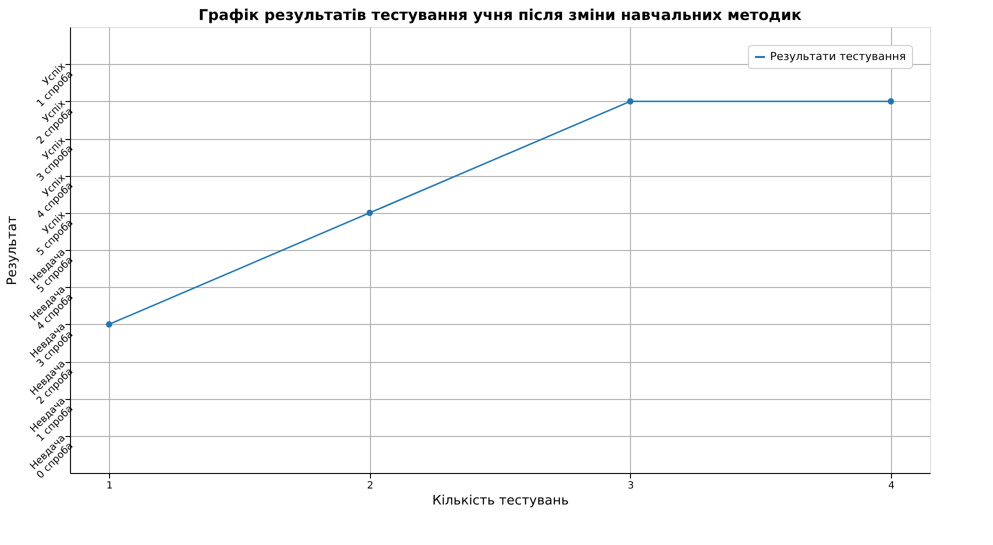  Describe the element at coordinates (12, 250) in the screenshot. I see `y-axis-title: Результат` at that location.